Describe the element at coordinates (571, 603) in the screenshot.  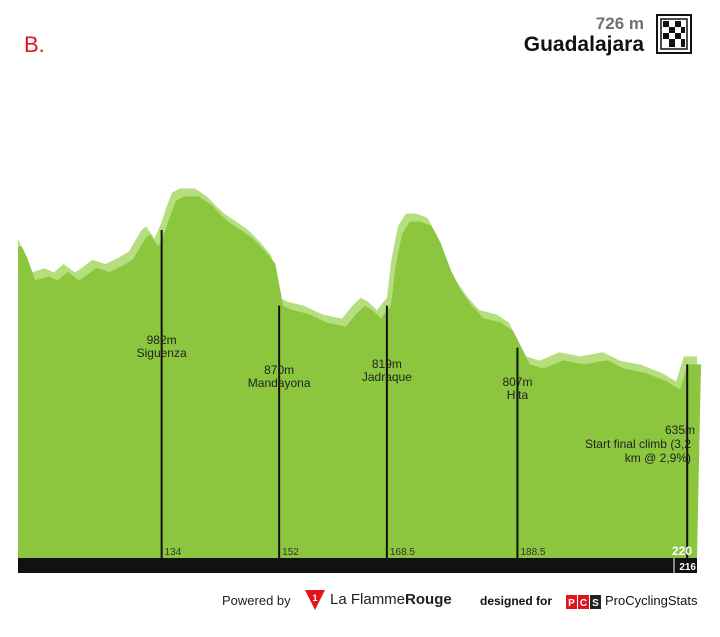
I see `svg-text: P` at that location.